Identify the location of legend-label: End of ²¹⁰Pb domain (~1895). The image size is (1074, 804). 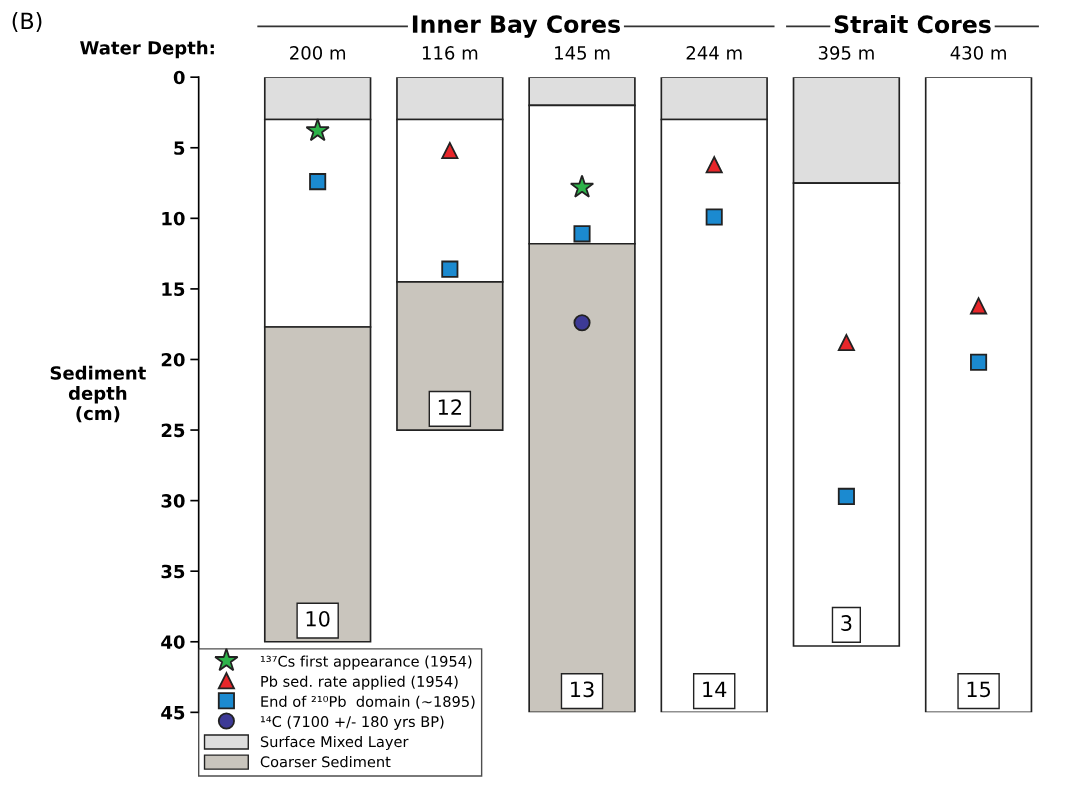
(368, 702).